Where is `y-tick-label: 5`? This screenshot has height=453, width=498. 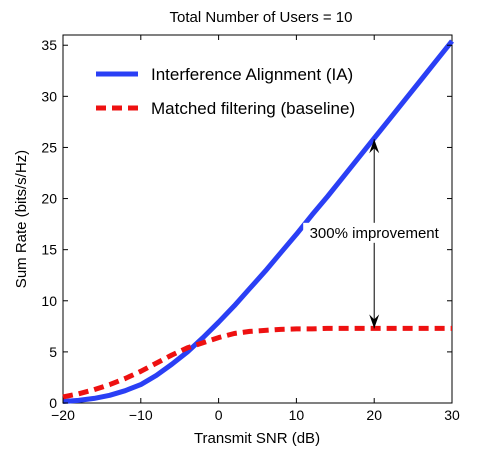 y-tick-label: 5 is located at coordinates (53, 352).